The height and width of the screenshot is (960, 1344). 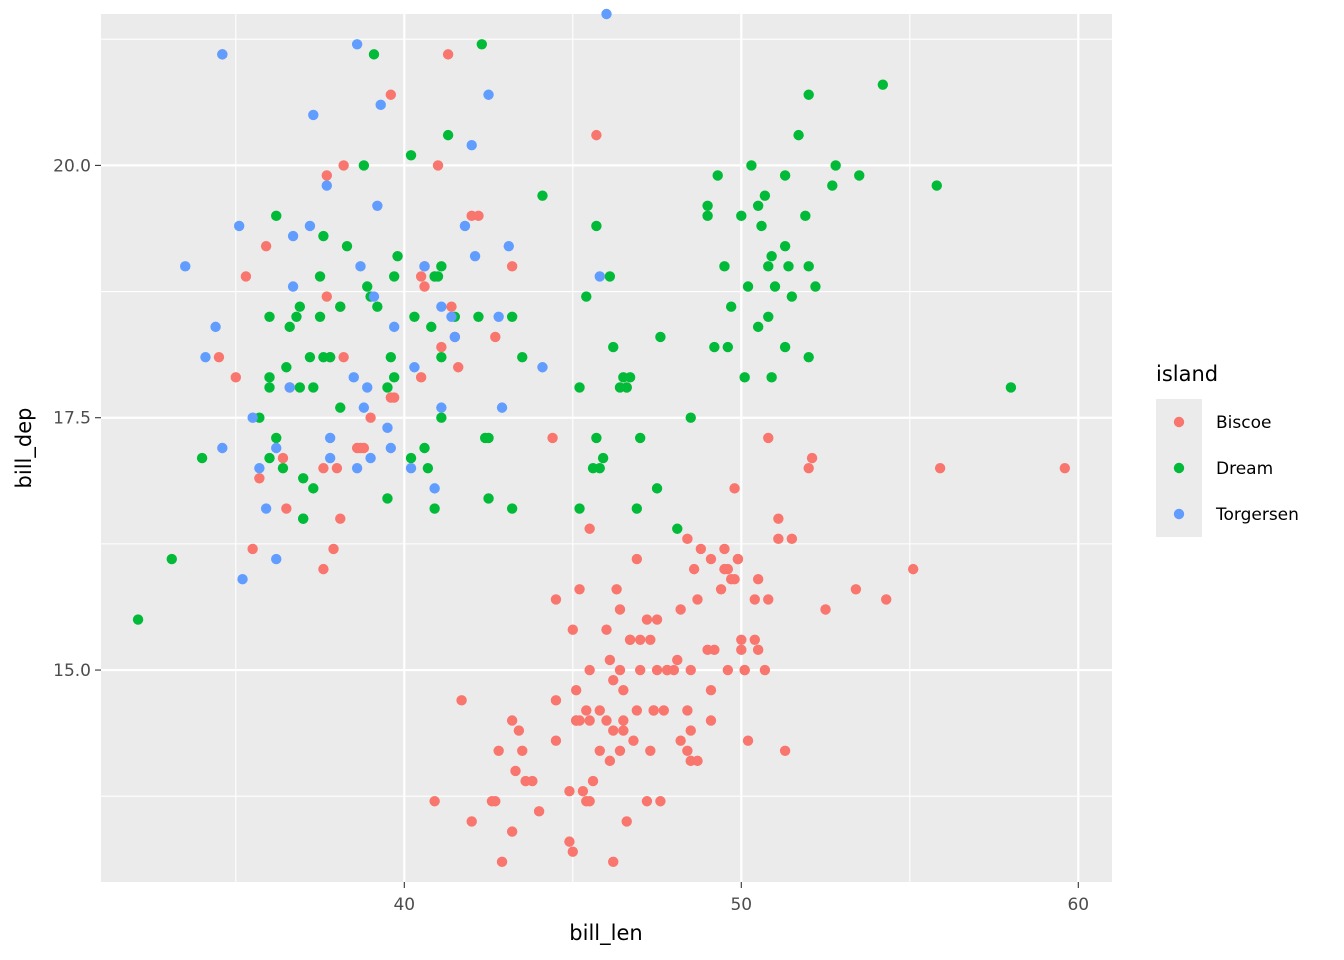 What do you see at coordinates (605, 933) in the screenshot?
I see `x-axis-title: bill_len` at bounding box center [605, 933].